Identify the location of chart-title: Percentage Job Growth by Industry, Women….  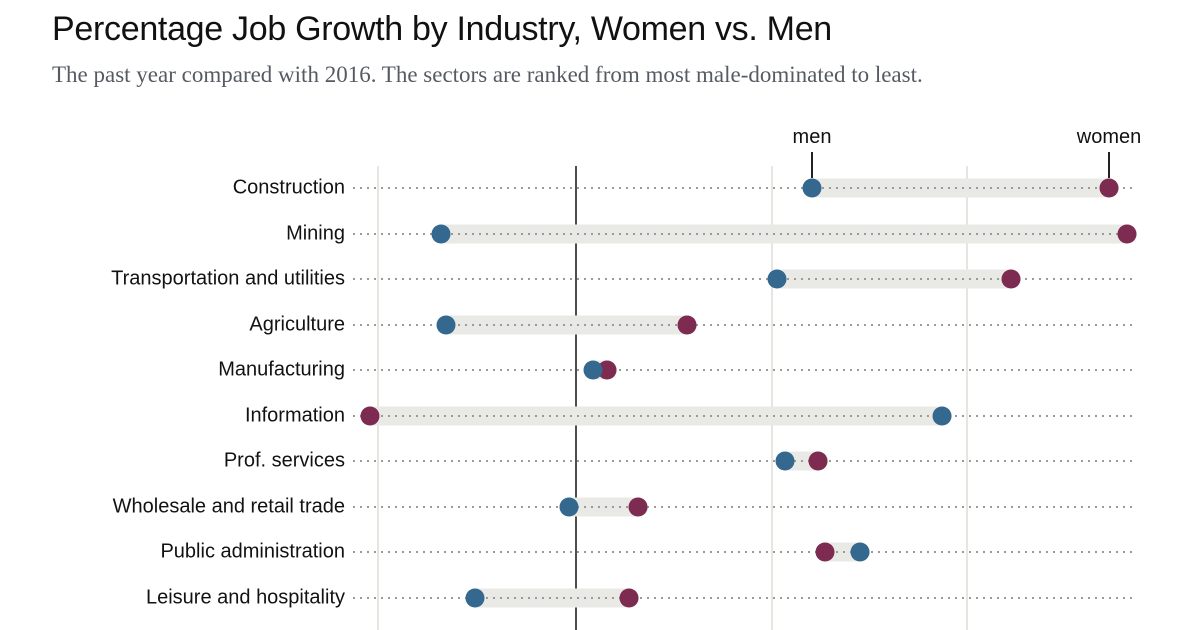
(442, 29).